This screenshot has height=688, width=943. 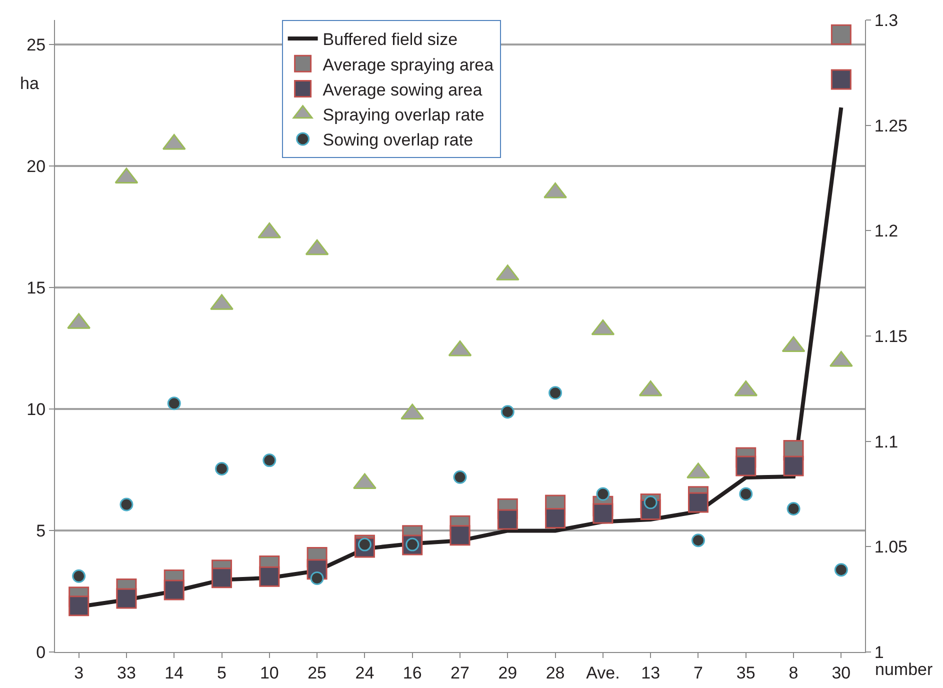 What do you see at coordinates (317, 672) in the screenshot?
I see `x-tick-label: 25` at bounding box center [317, 672].